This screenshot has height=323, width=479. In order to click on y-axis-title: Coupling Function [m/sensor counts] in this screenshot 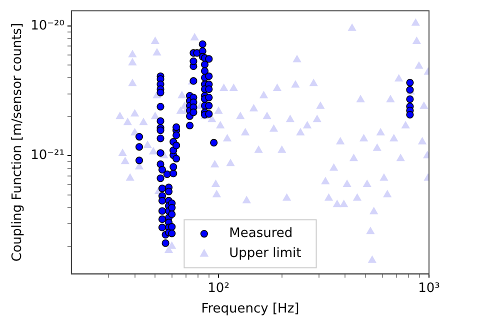, I will do `click(18, 142)`.